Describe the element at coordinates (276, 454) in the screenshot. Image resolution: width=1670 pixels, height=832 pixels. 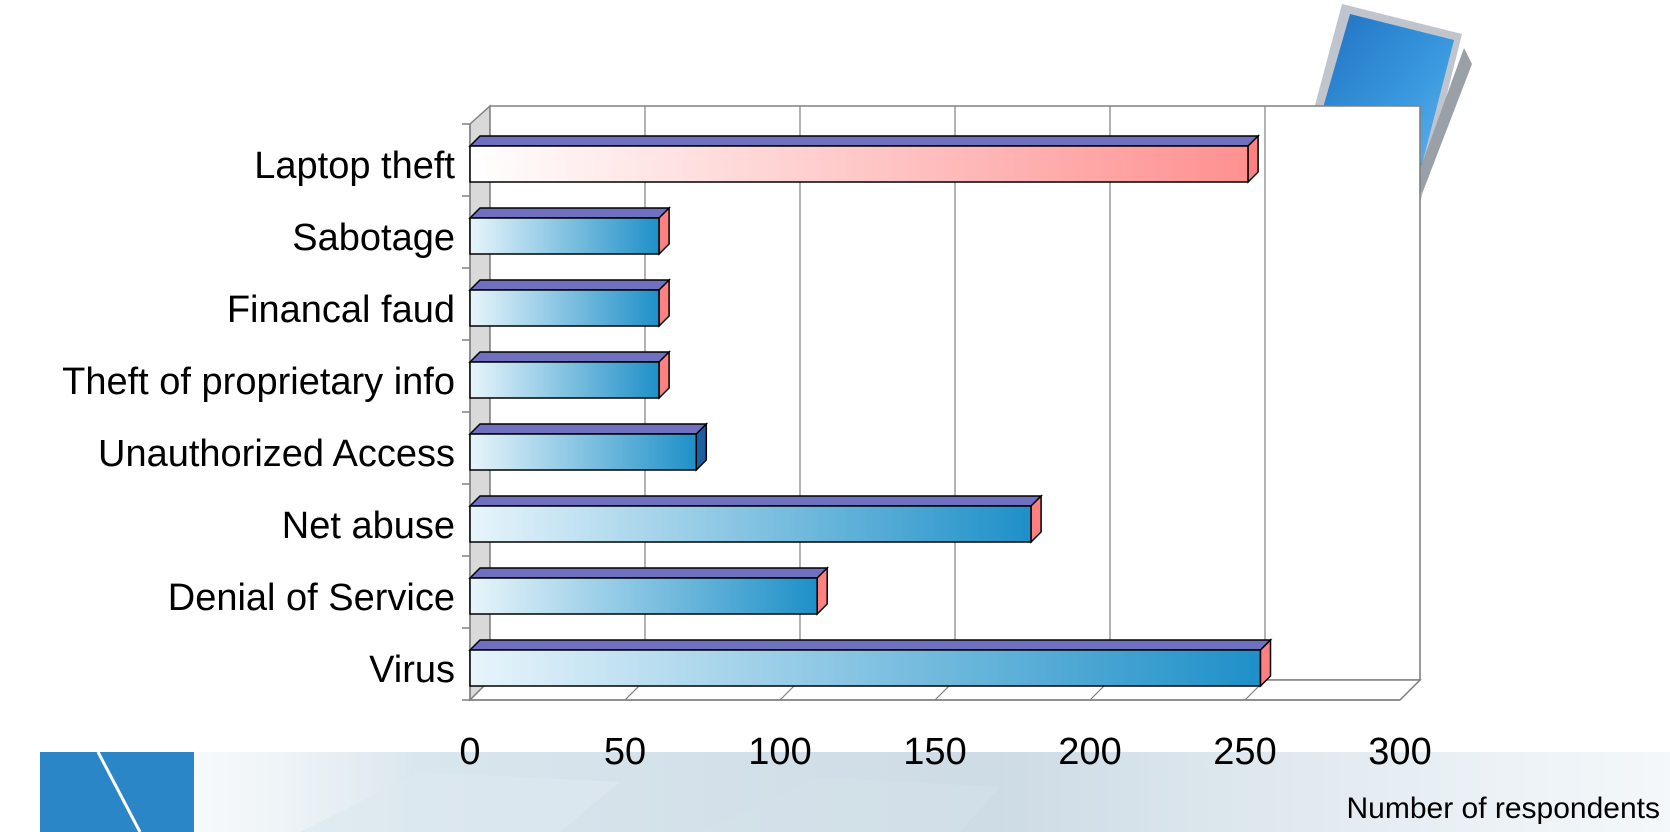
I see `category-label: Unauthorized Access` at that location.